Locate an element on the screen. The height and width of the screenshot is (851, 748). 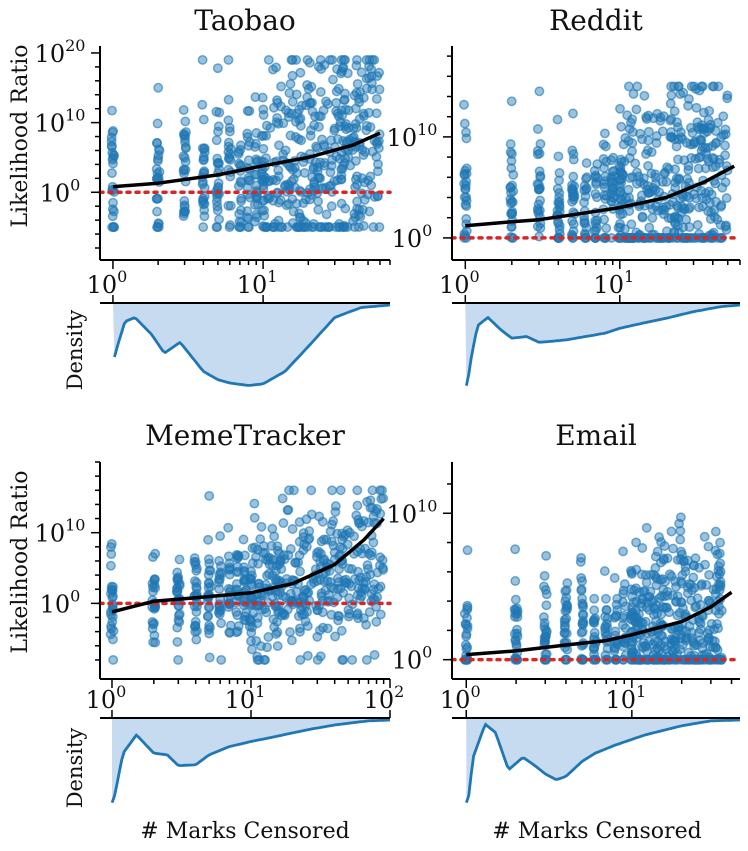
x-tick-label: 100 is located at coordinates (106, 698).